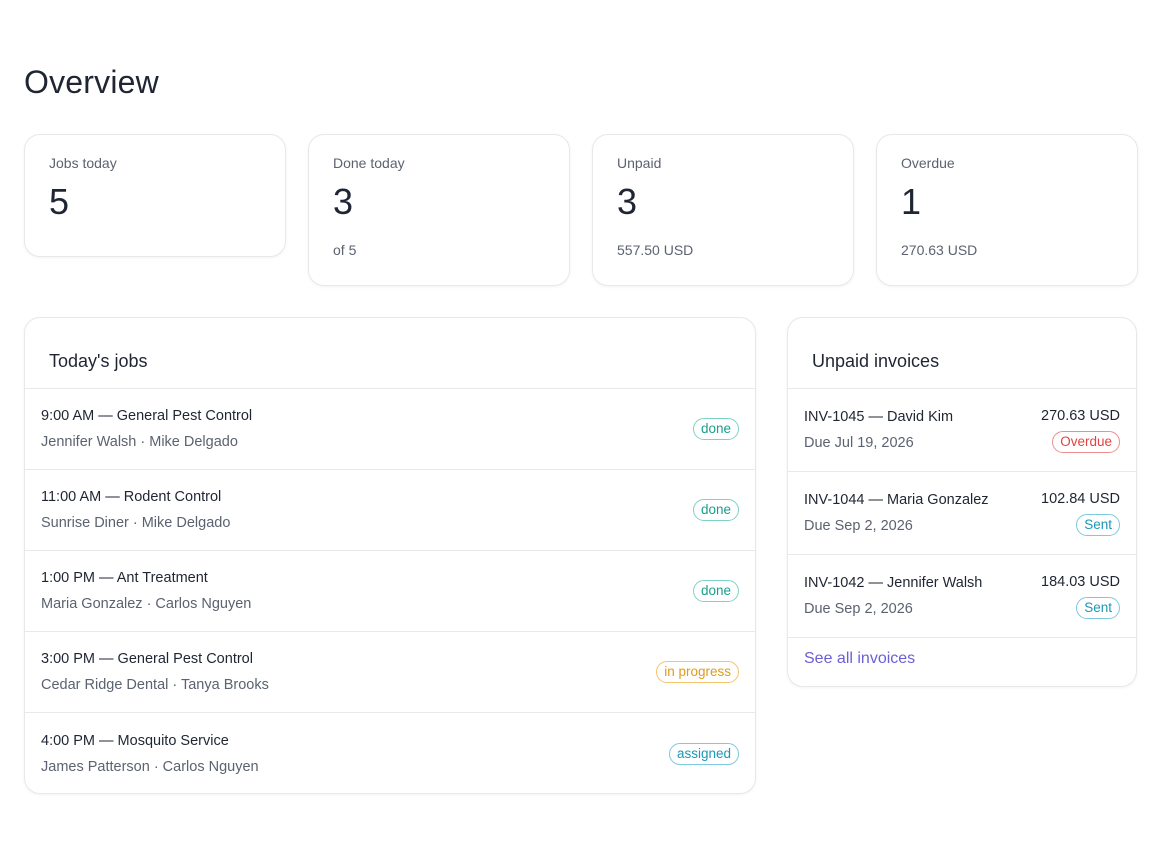  What do you see at coordinates (59, 201) in the screenshot?
I see `stat-value: 5` at bounding box center [59, 201].